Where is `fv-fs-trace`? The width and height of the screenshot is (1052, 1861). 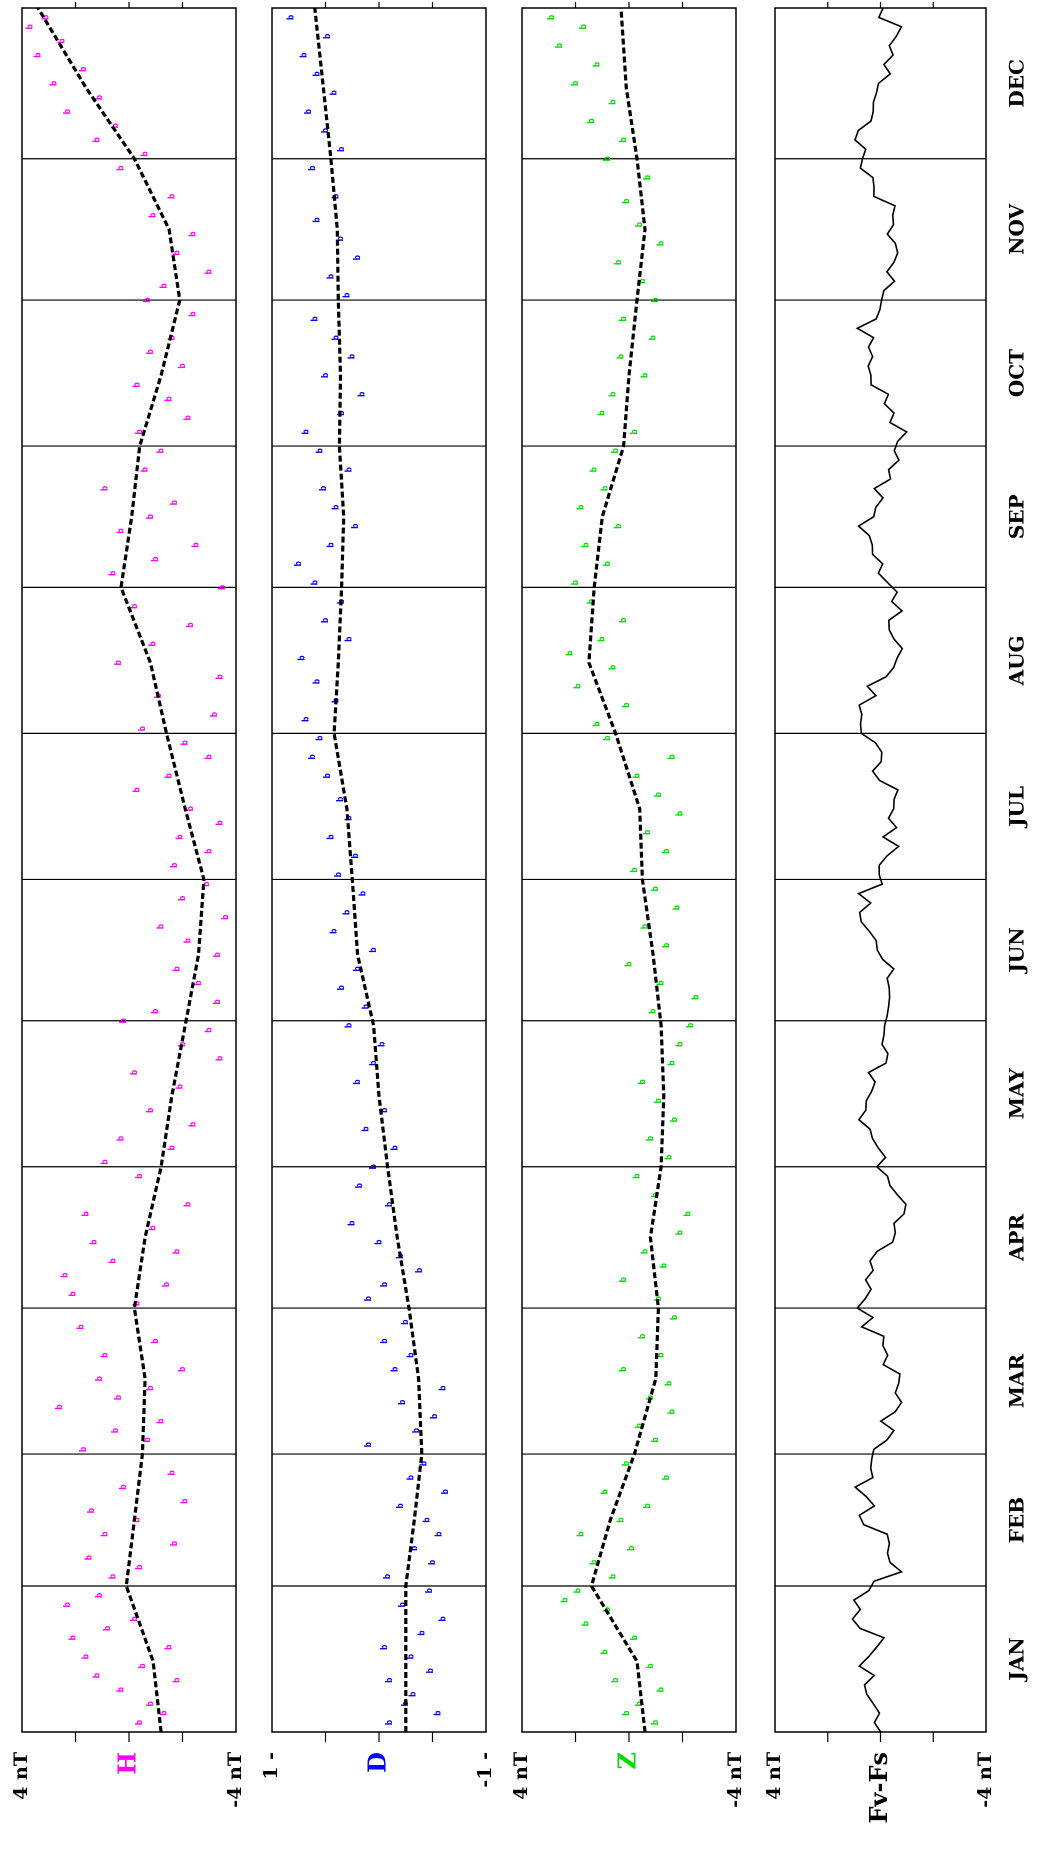 fv-fs-trace is located at coordinates (879, 870).